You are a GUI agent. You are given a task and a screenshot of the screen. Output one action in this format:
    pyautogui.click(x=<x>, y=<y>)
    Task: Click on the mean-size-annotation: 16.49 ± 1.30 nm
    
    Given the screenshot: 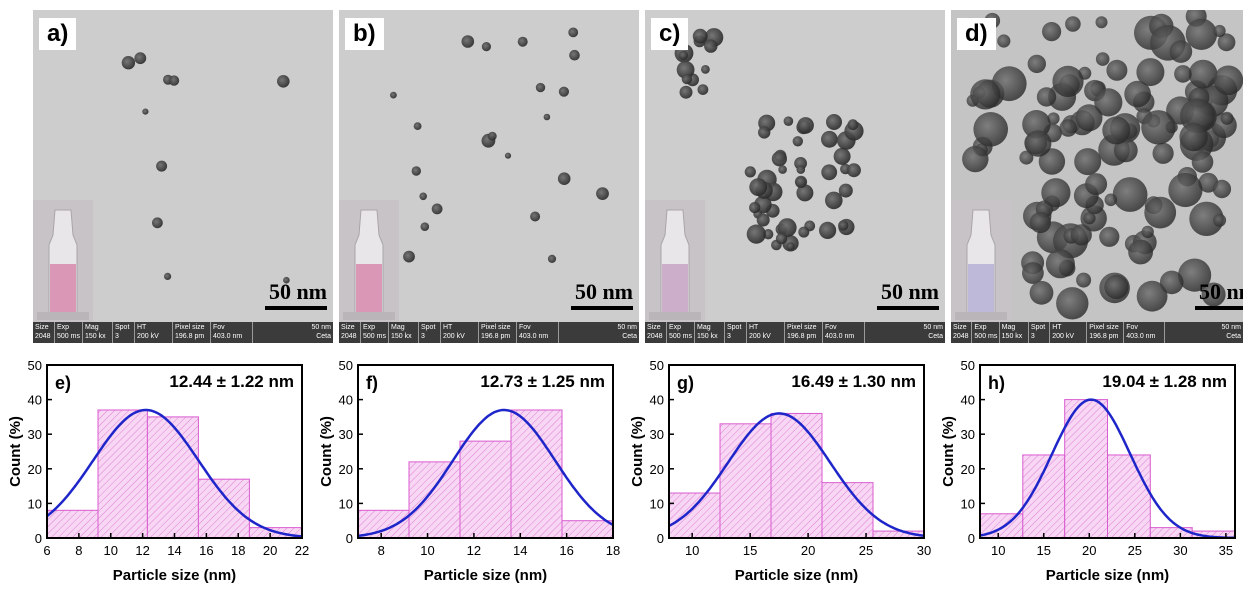 What is the action you would take?
    pyautogui.click(x=853, y=381)
    